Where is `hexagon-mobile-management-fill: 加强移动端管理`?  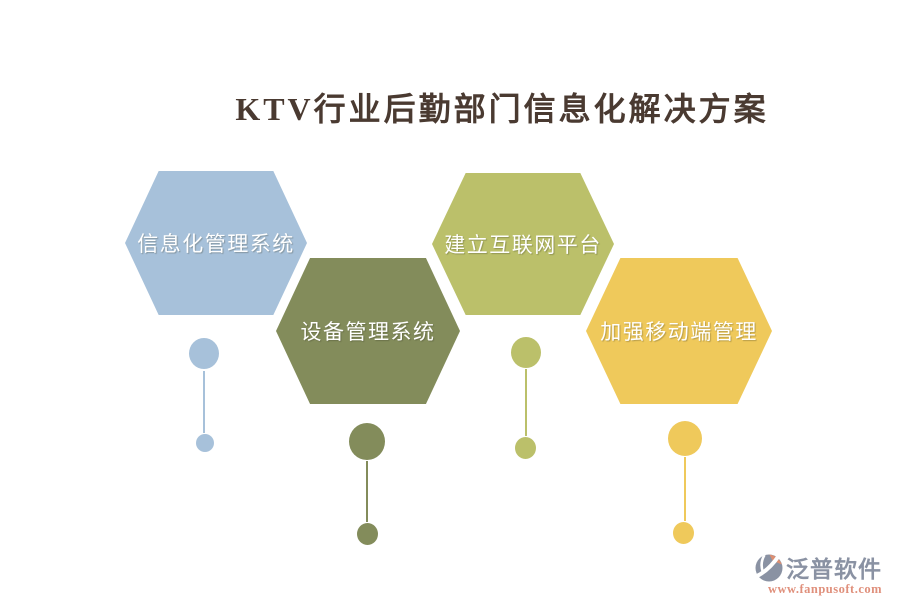
hexagon-mobile-management-fill: 加强移动端管理 is located at coordinates (679, 331).